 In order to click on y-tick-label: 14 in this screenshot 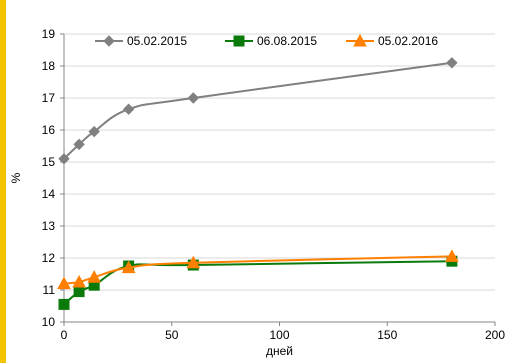, I will do `click(49, 194)`.